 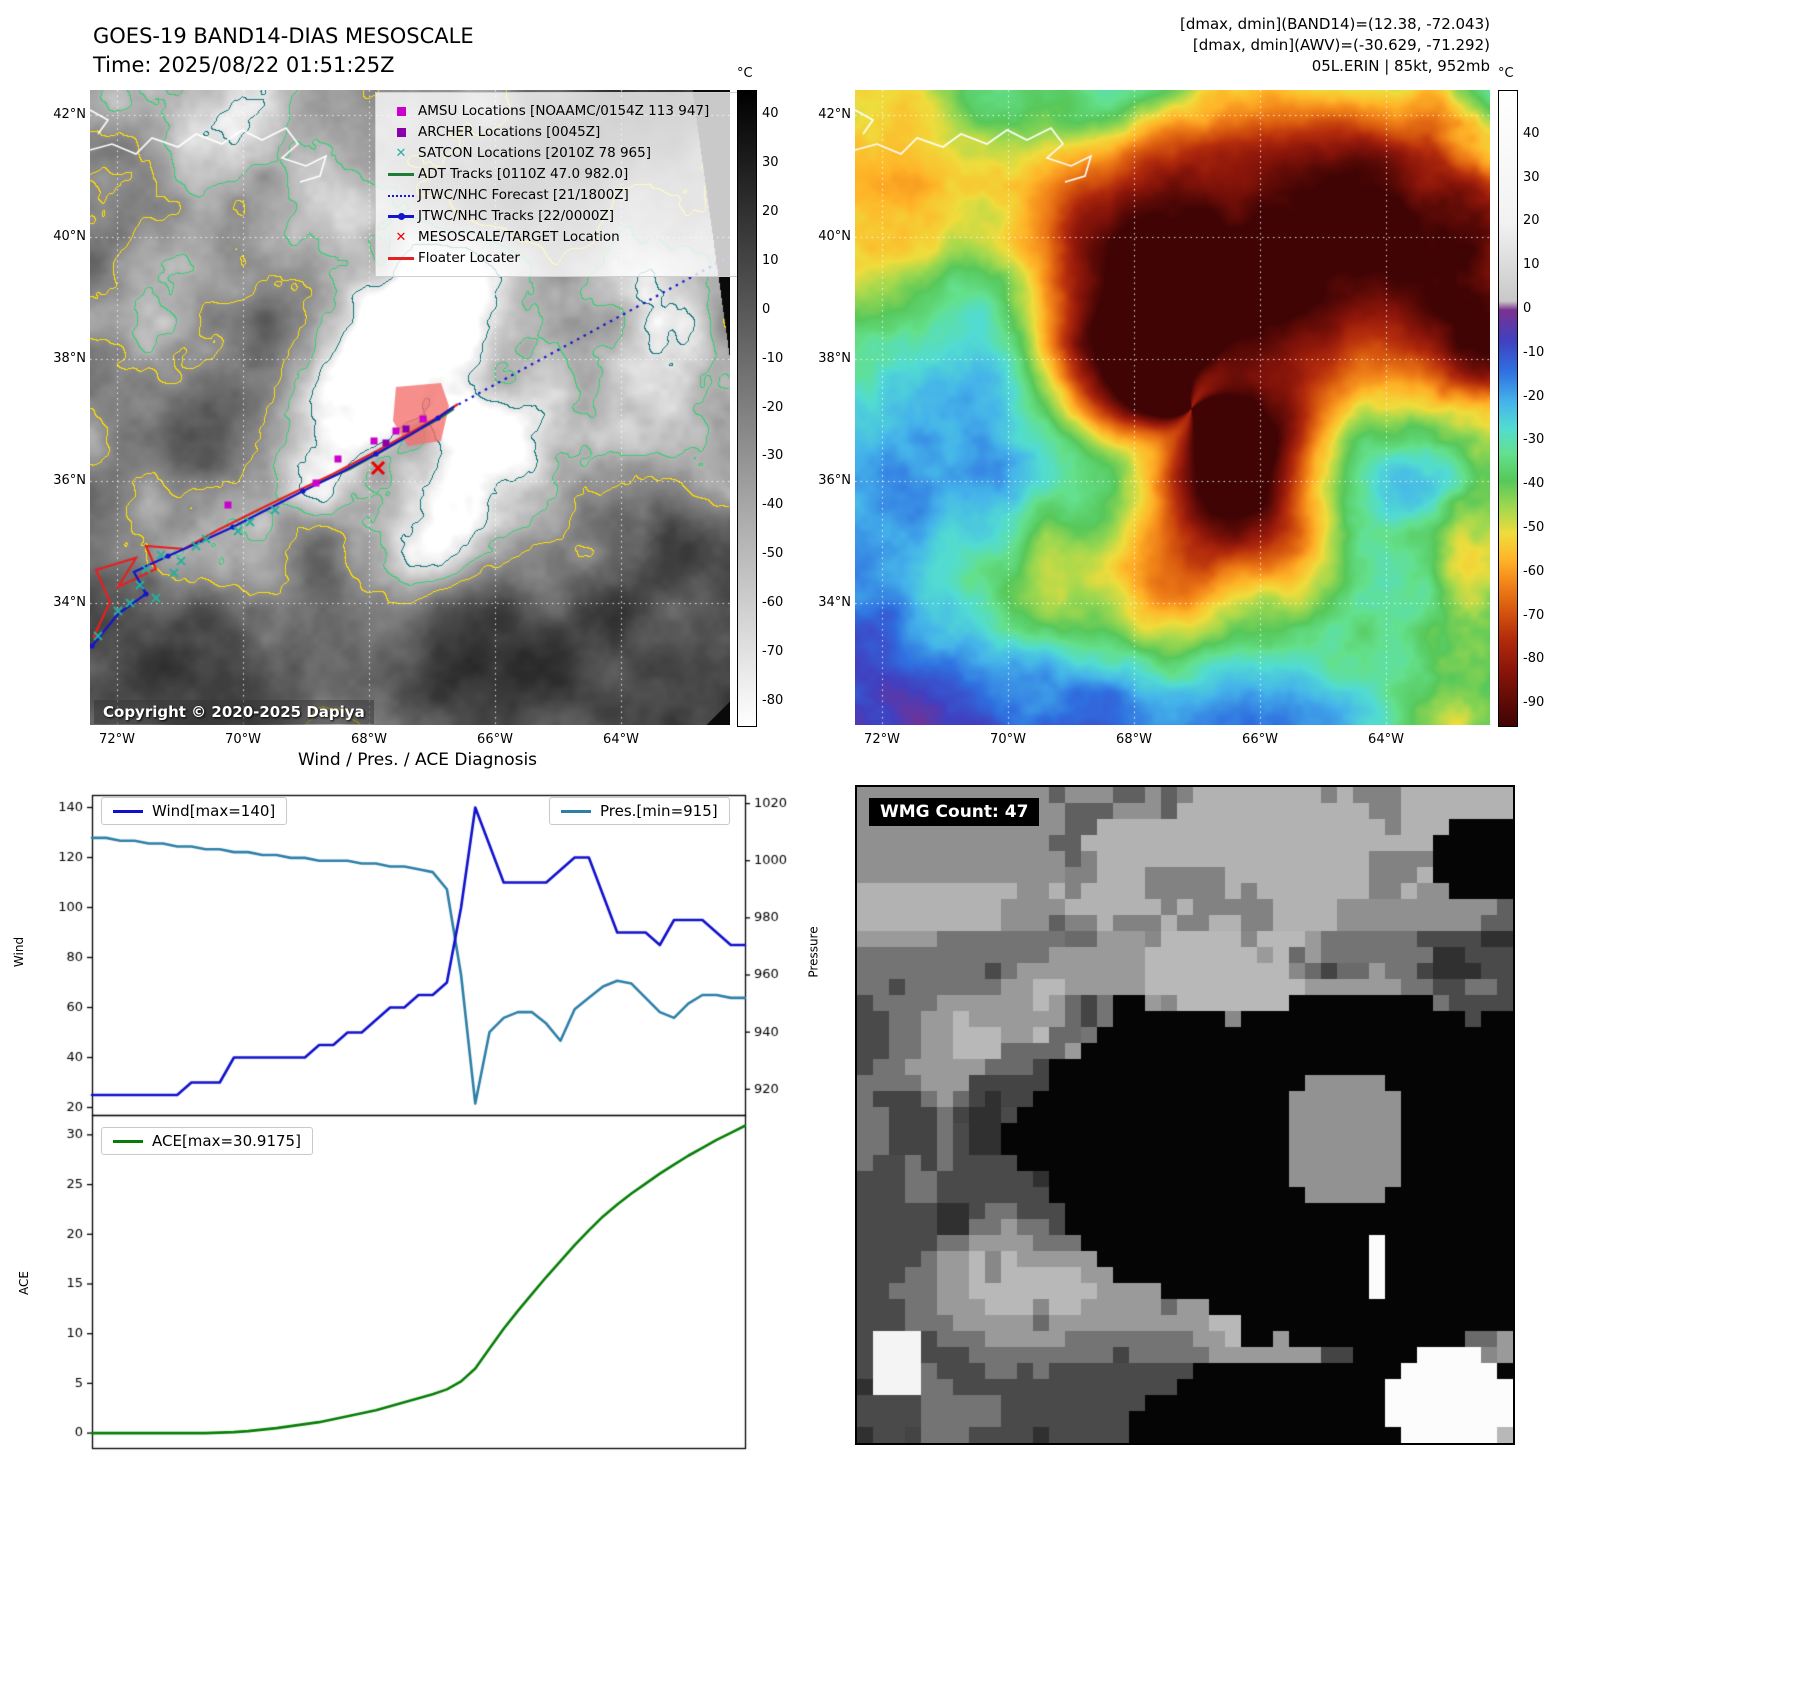 What do you see at coordinates (1172, 407) in the screenshot?
I see `awv-color-map` at bounding box center [1172, 407].